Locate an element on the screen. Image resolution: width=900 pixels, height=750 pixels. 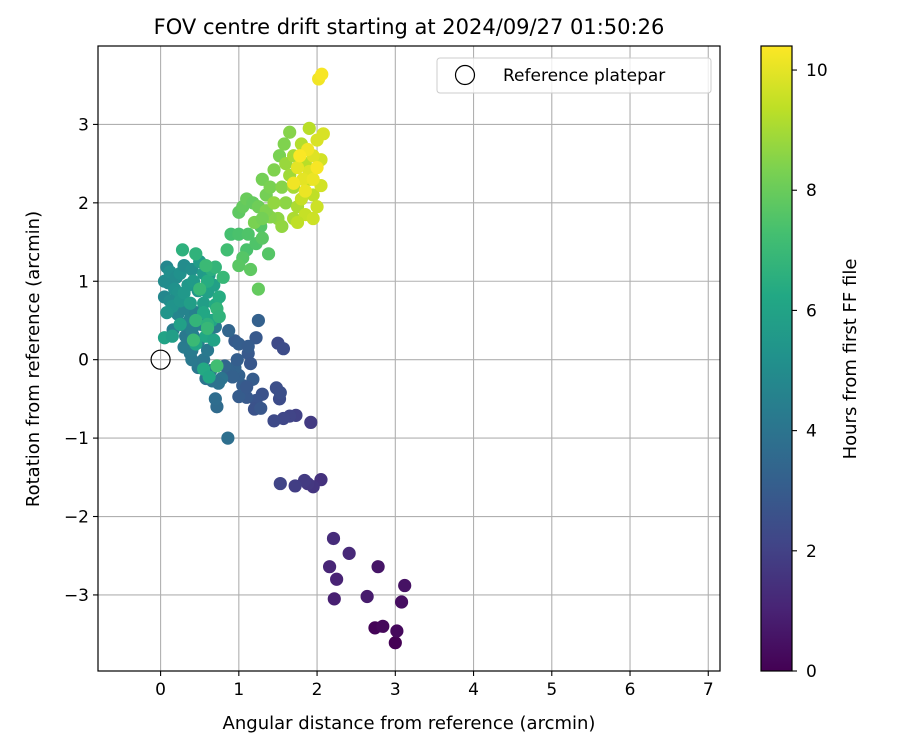
reference-marker is located at coordinates (160, 359).